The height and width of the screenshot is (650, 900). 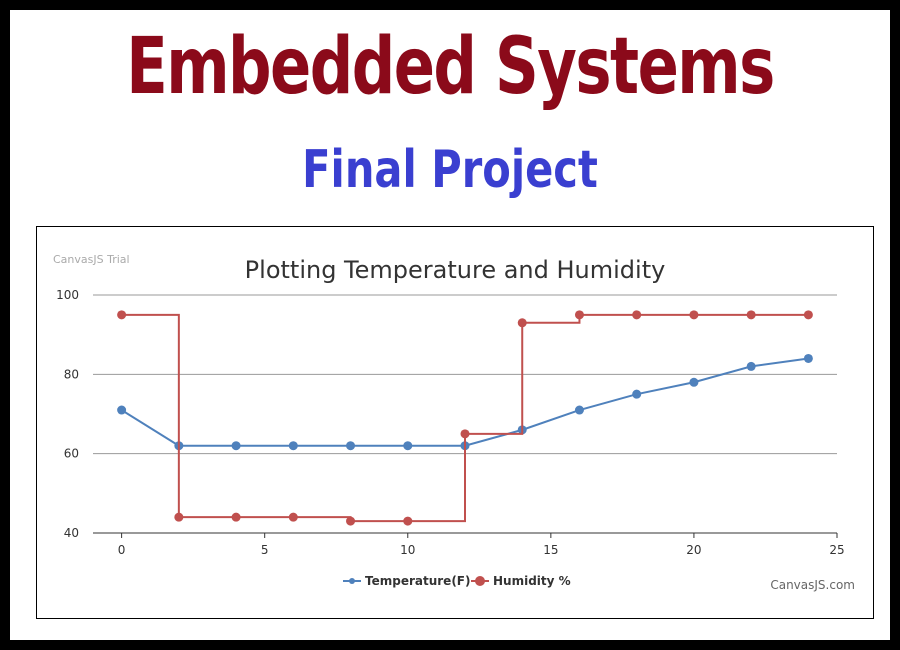 I want to click on page-subtitle: Final Project, so click(x=450, y=170).